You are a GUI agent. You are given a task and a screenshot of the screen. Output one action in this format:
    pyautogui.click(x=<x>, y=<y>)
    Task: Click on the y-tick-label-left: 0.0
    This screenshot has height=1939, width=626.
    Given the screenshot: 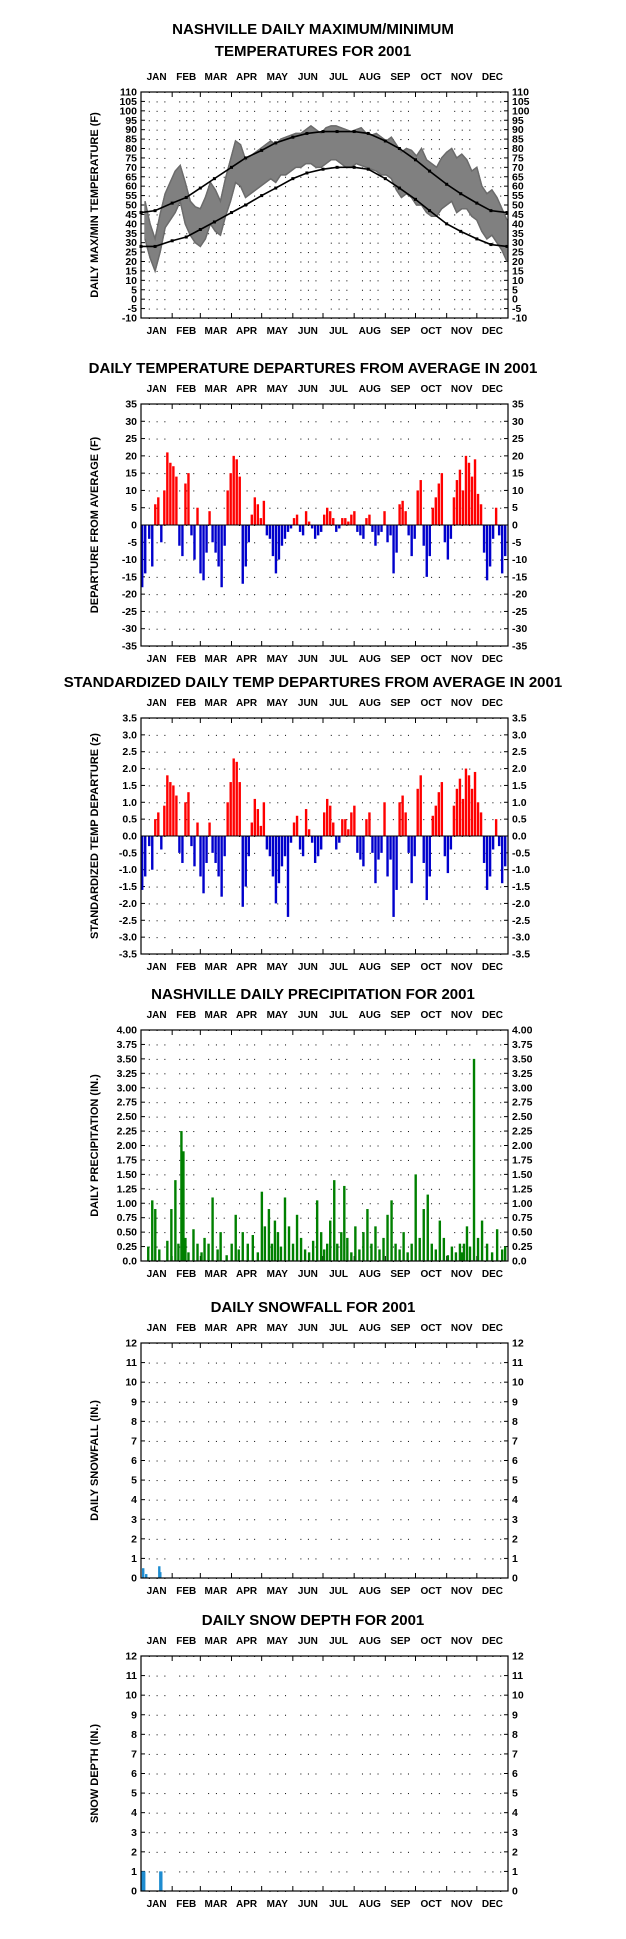 What is the action you would take?
    pyautogui.click(x=129, y=837)
    